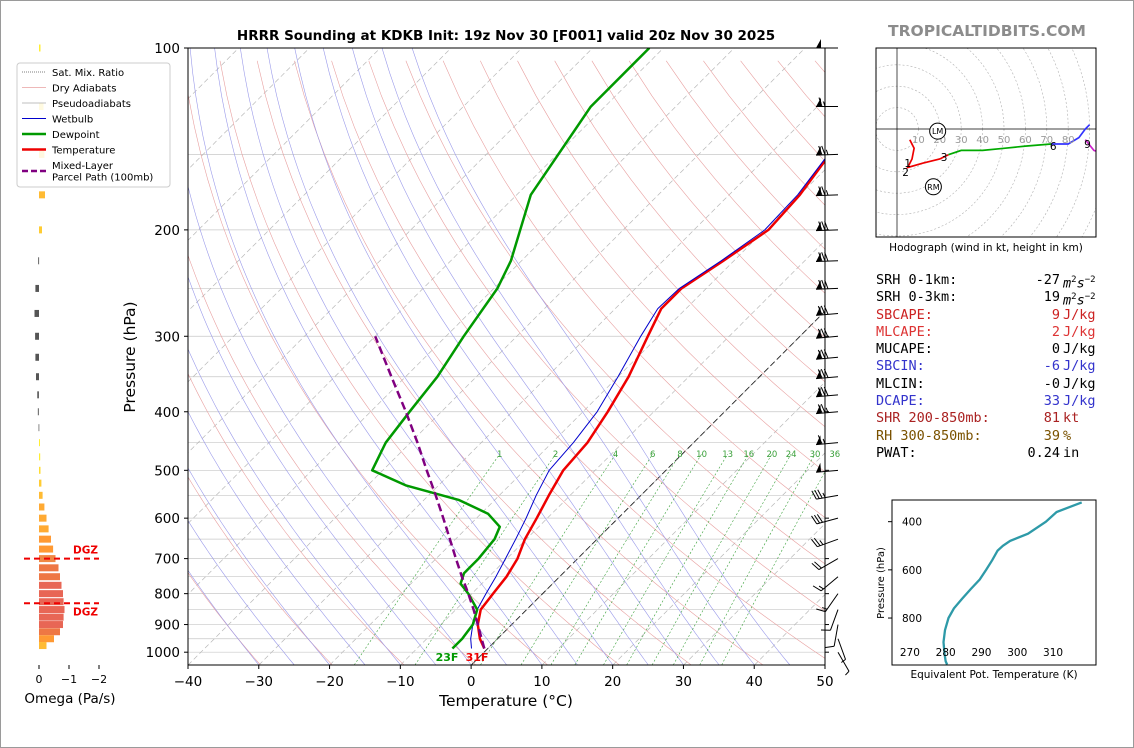 The width and height of the screenshot is (1134, 748). What do you see at coordinates (1051, 418) in the screenshot?
I see `index-value: 81` at bounding box center [1051, 418].